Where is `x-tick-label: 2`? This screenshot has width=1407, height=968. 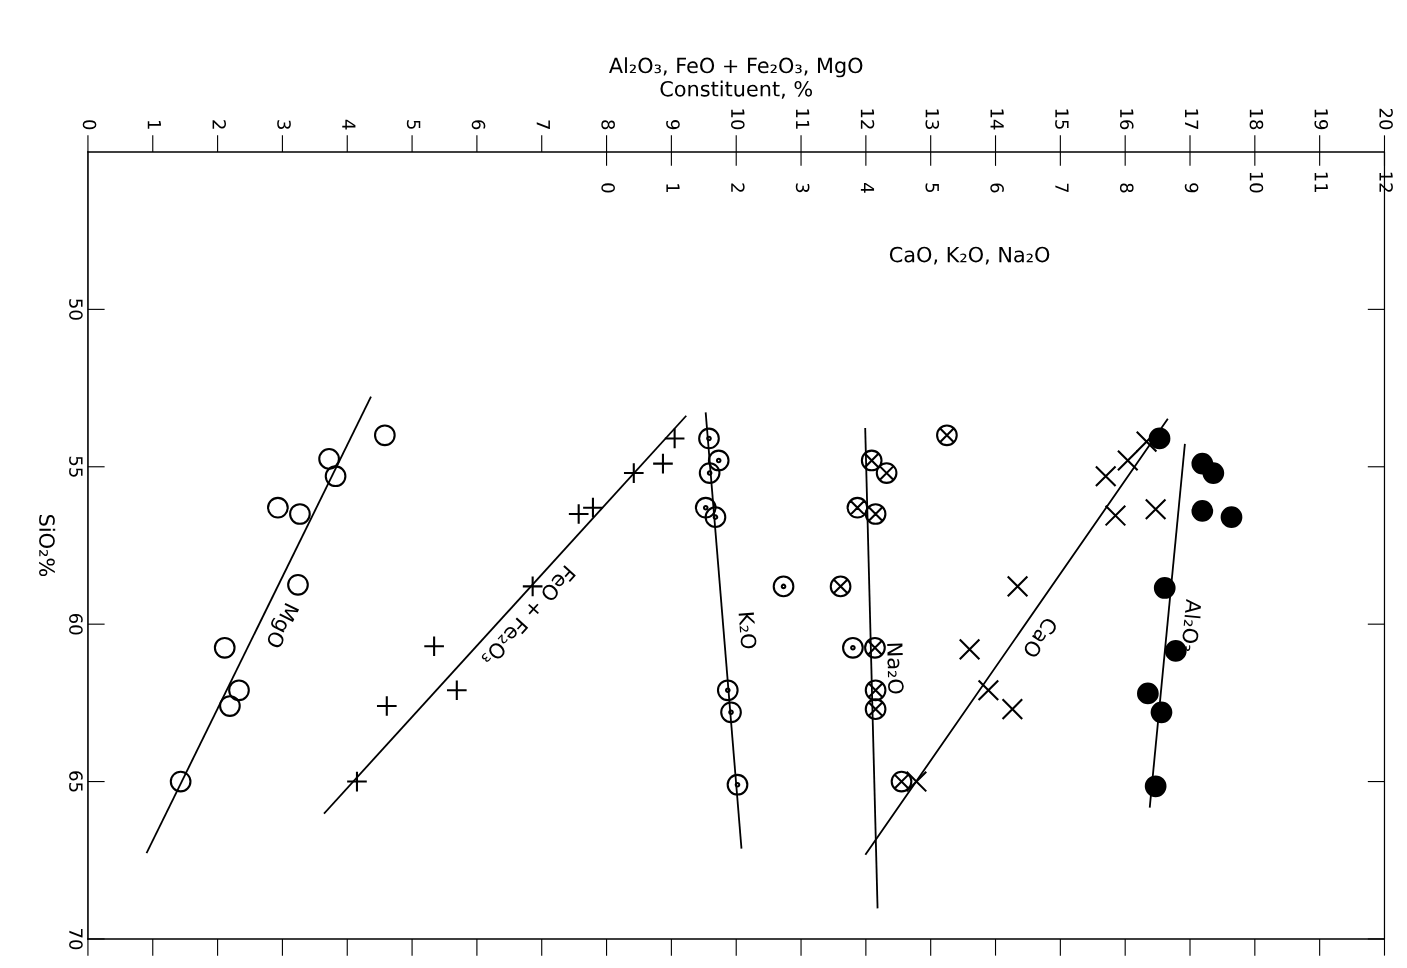
x-tick-label: 2 is located at coordinates (219, 124).